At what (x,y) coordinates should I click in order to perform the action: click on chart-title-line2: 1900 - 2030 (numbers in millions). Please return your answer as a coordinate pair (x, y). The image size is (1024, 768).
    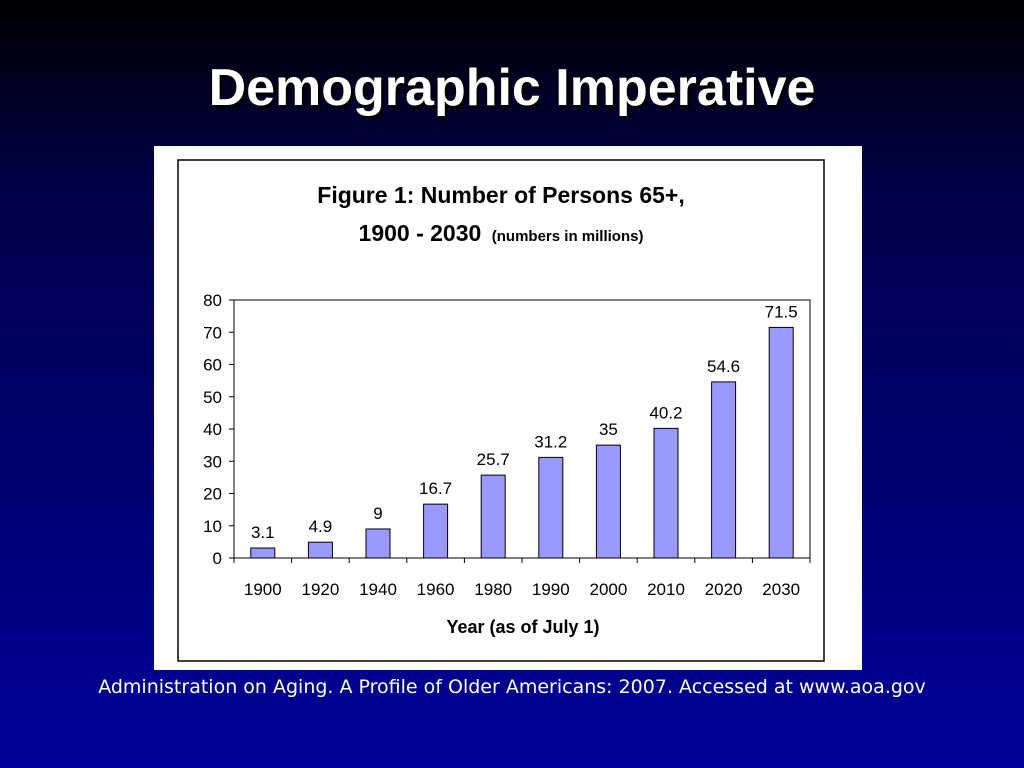
    Looking at the image, I should click on (501, 233).